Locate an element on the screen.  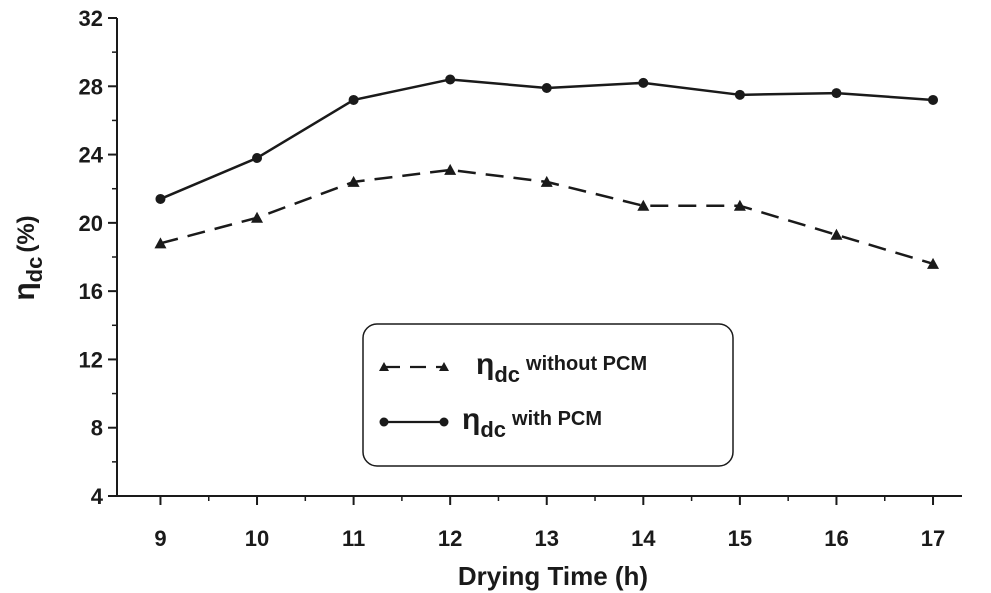
x-tick-label: 15 is located at coordinates (740, 538).